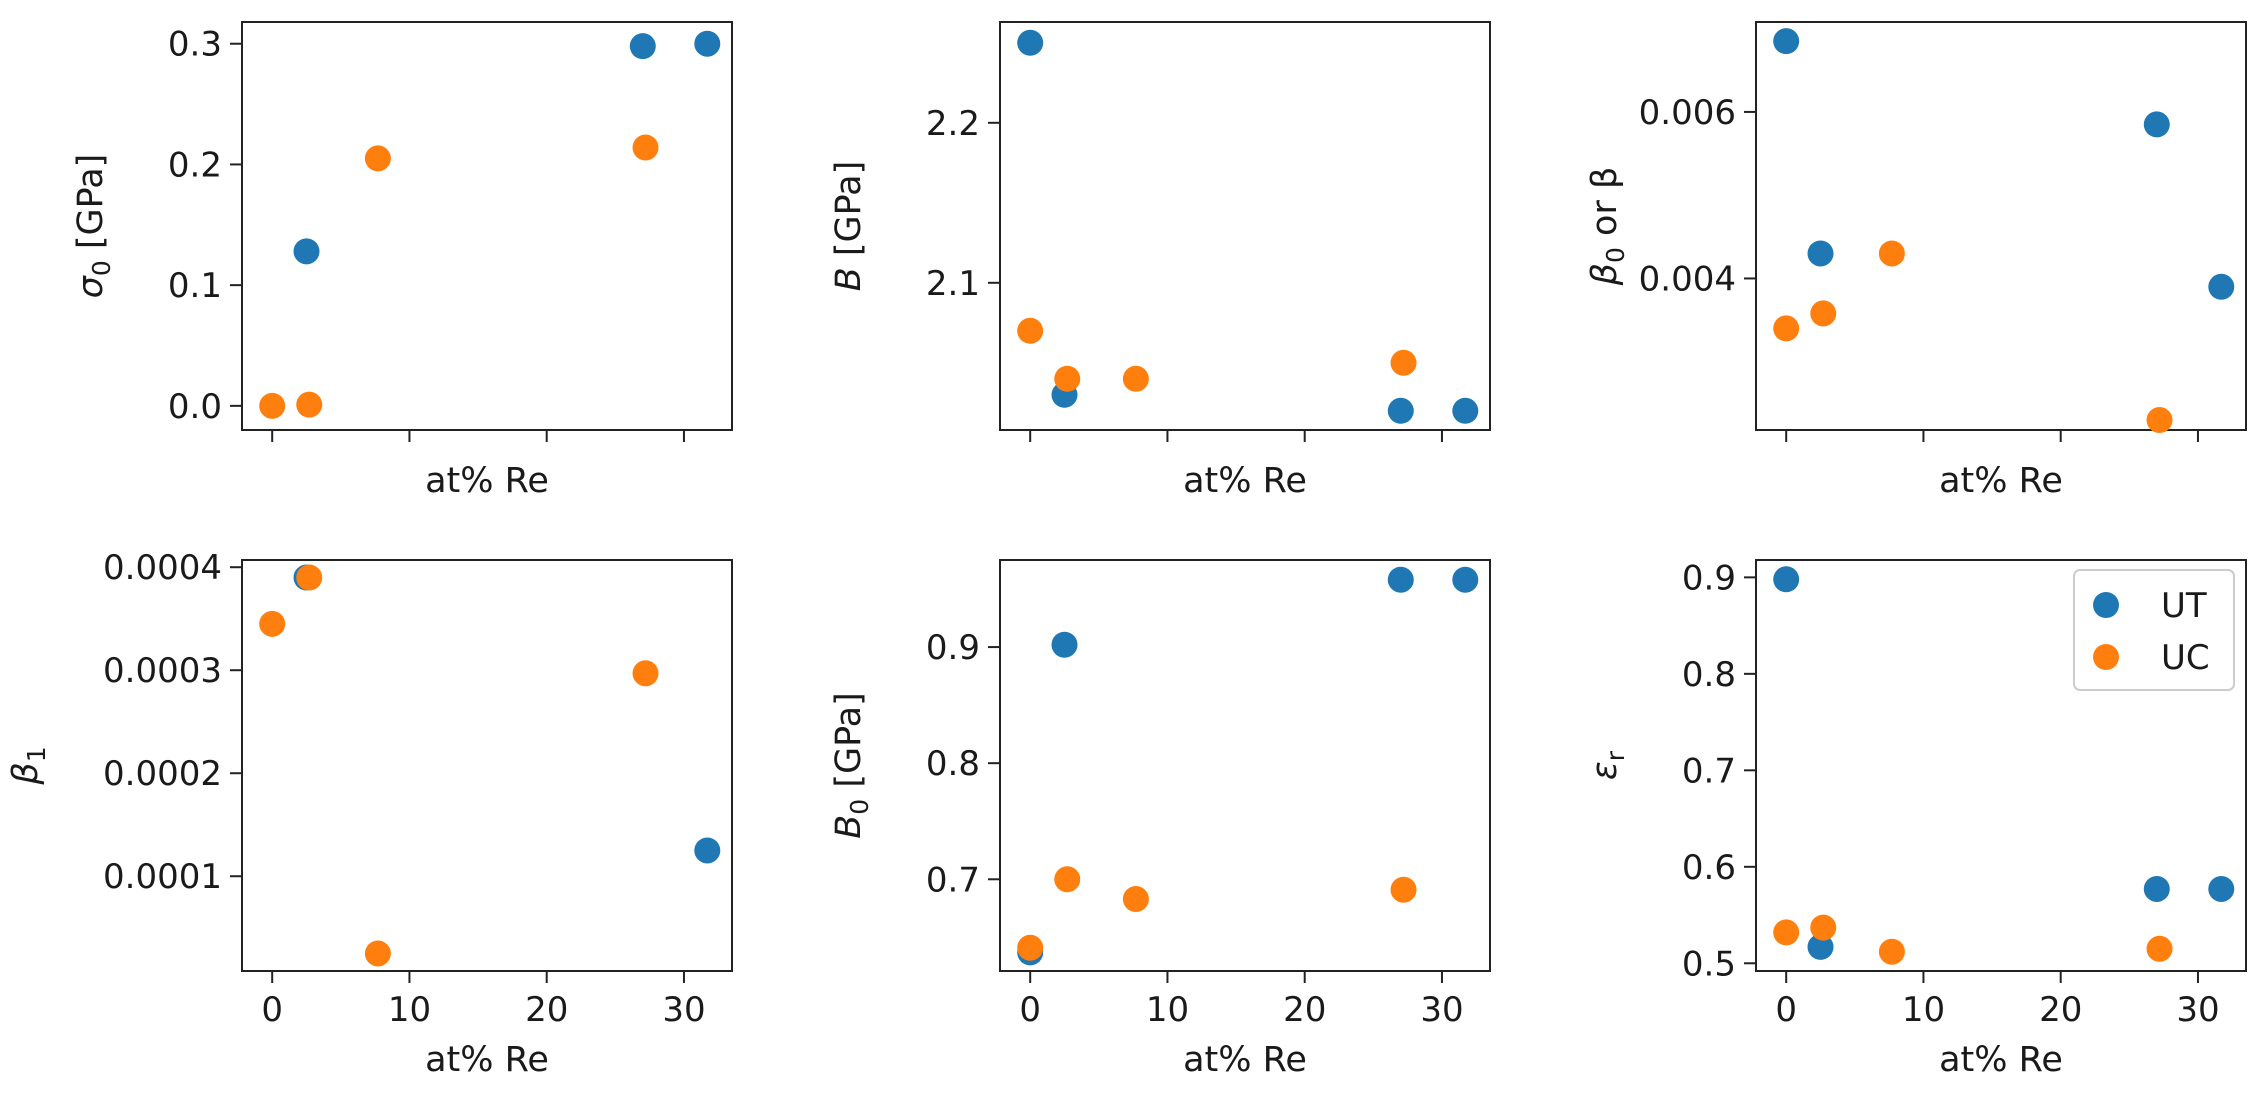 The height and width of the screenshot is (1106, 2259). I want to click on y-tick-label: 0.0, so click(195, 407).